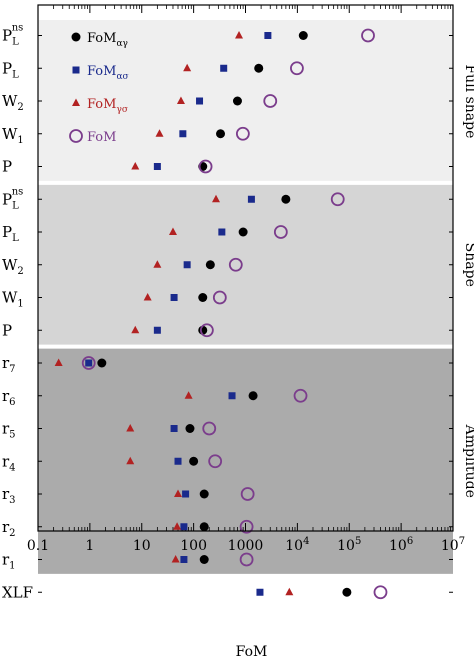  Describe the element at coordinates (38, 546) in the screenshot. I see `x-tick-label: 0.1` at that location.